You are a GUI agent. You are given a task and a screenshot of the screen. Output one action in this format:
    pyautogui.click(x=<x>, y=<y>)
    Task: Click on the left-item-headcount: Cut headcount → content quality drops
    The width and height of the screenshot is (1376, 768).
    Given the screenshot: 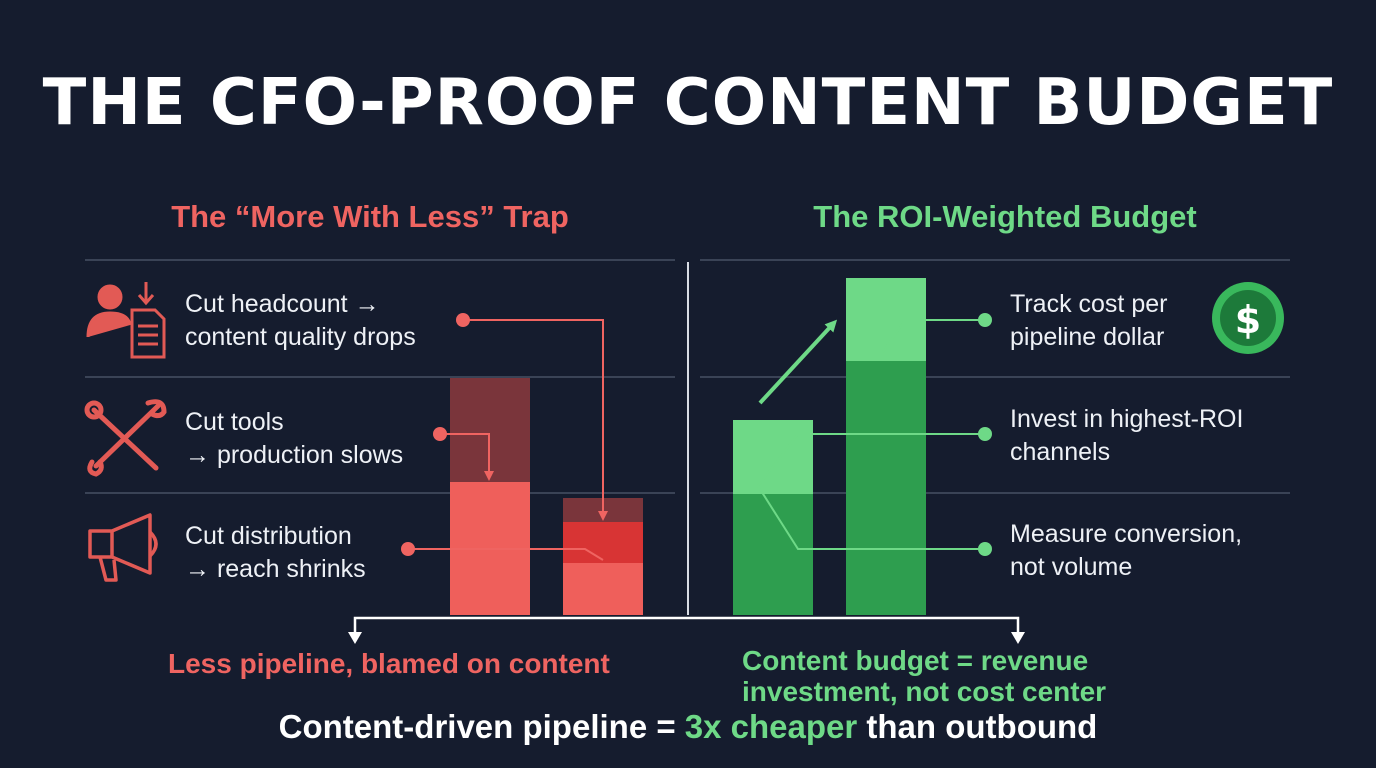 What is the action you would take?
    pyautogui.click(x=300, y=320)
    